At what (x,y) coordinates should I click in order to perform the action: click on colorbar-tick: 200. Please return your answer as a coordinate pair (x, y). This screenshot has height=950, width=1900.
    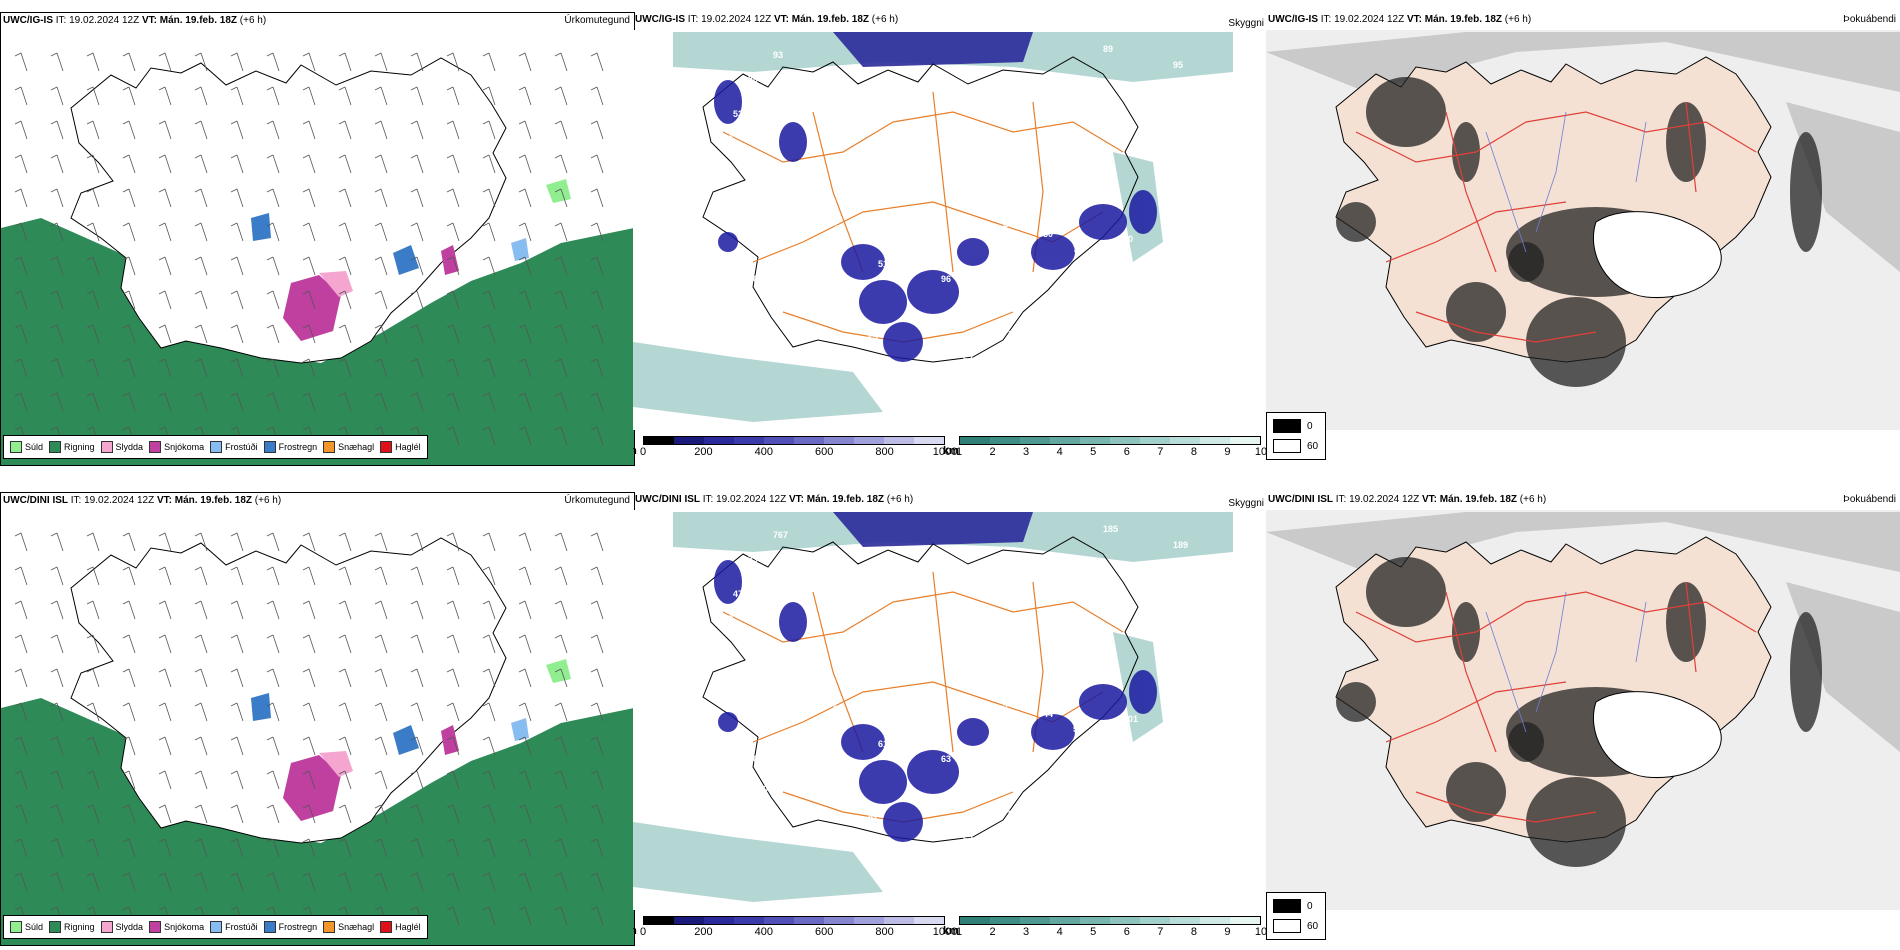
    Looking at the image, I should click on (703, 452).